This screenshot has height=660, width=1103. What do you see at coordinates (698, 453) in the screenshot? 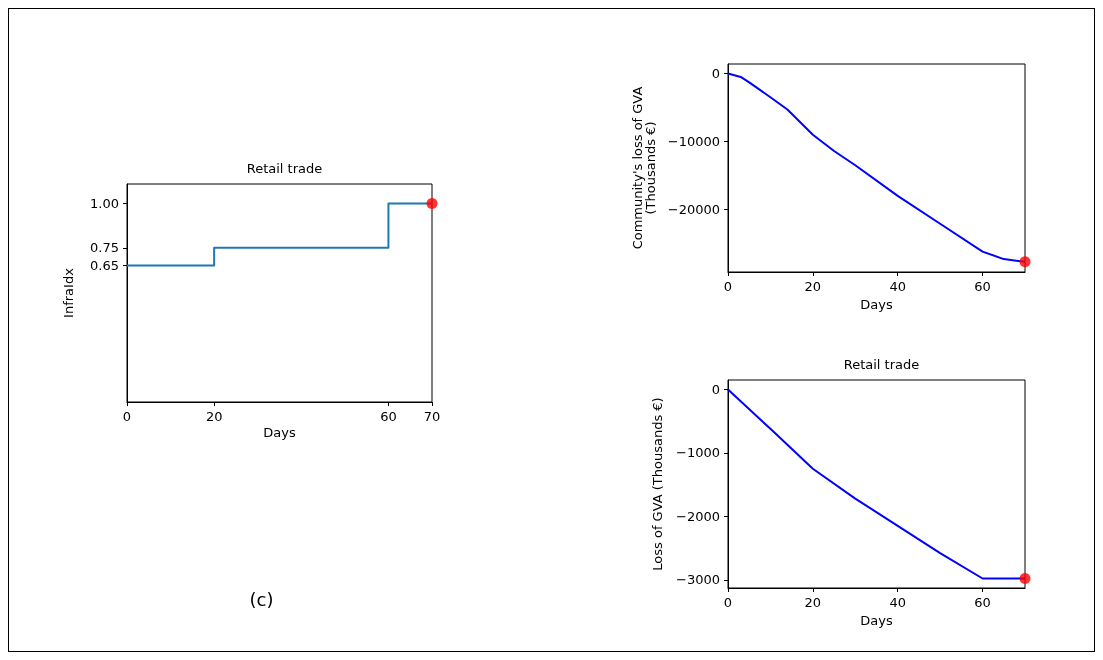
I see `y-tick-label: −1000` at bounding box center [698, 453].